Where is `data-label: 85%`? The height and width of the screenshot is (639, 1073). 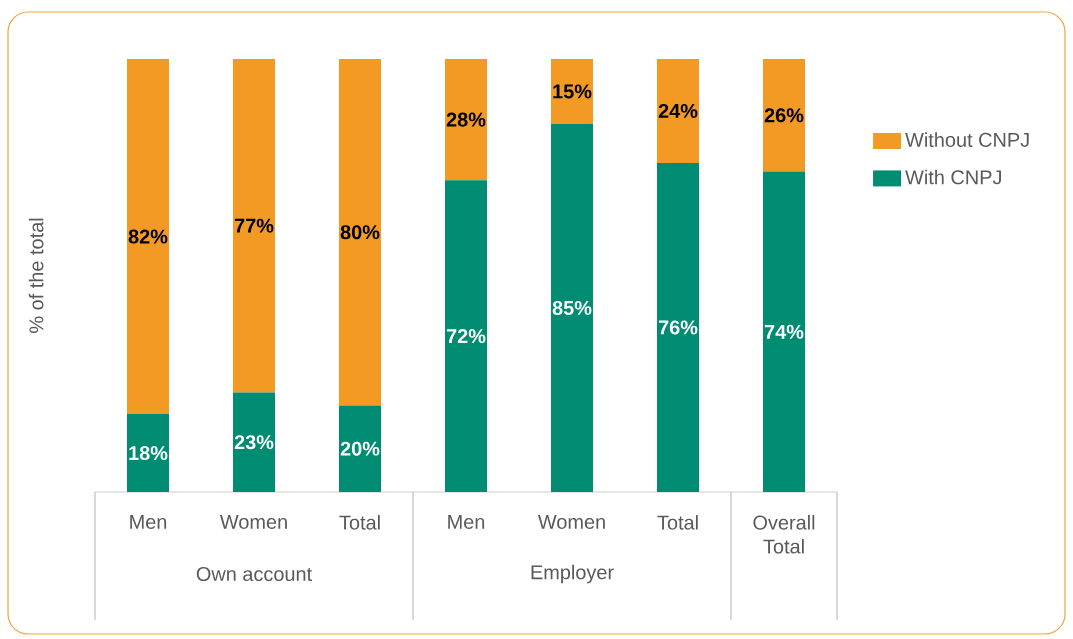
data-label: 85% is located at coordinates (572, 308).